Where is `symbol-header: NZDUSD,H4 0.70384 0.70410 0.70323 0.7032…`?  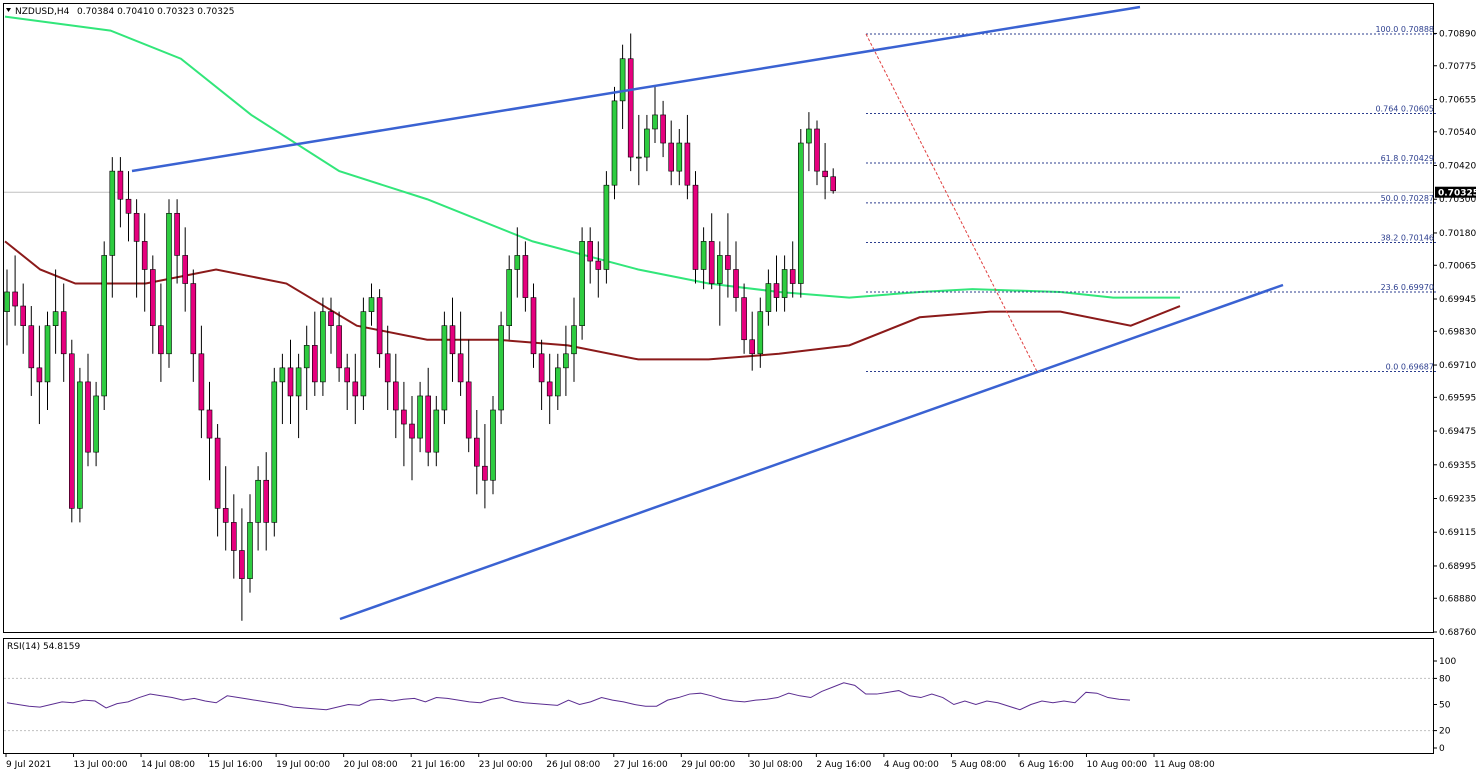
symbol-header: NZDUSD,H4 0.70384 0.70410 0.70323 0.7032… is located at coordinates (120, 12).